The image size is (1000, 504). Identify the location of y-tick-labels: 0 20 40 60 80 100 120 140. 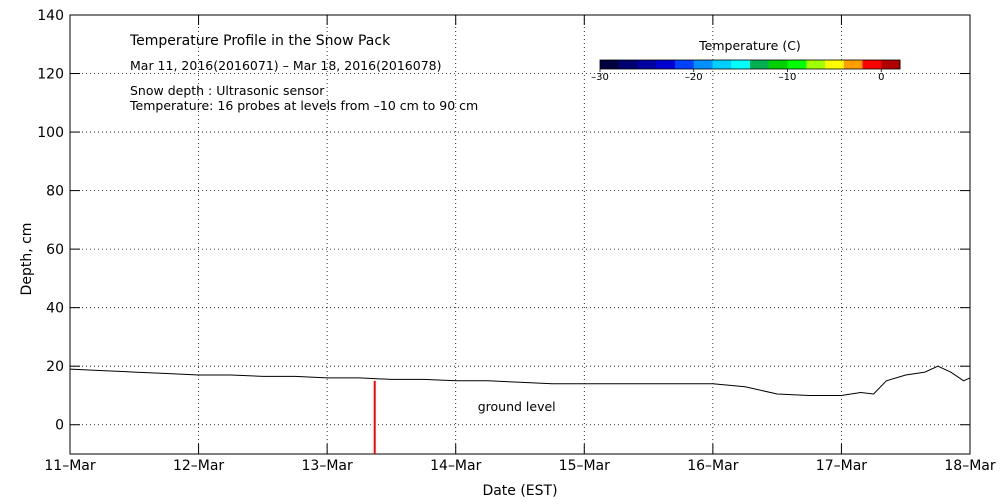
(50, 221).